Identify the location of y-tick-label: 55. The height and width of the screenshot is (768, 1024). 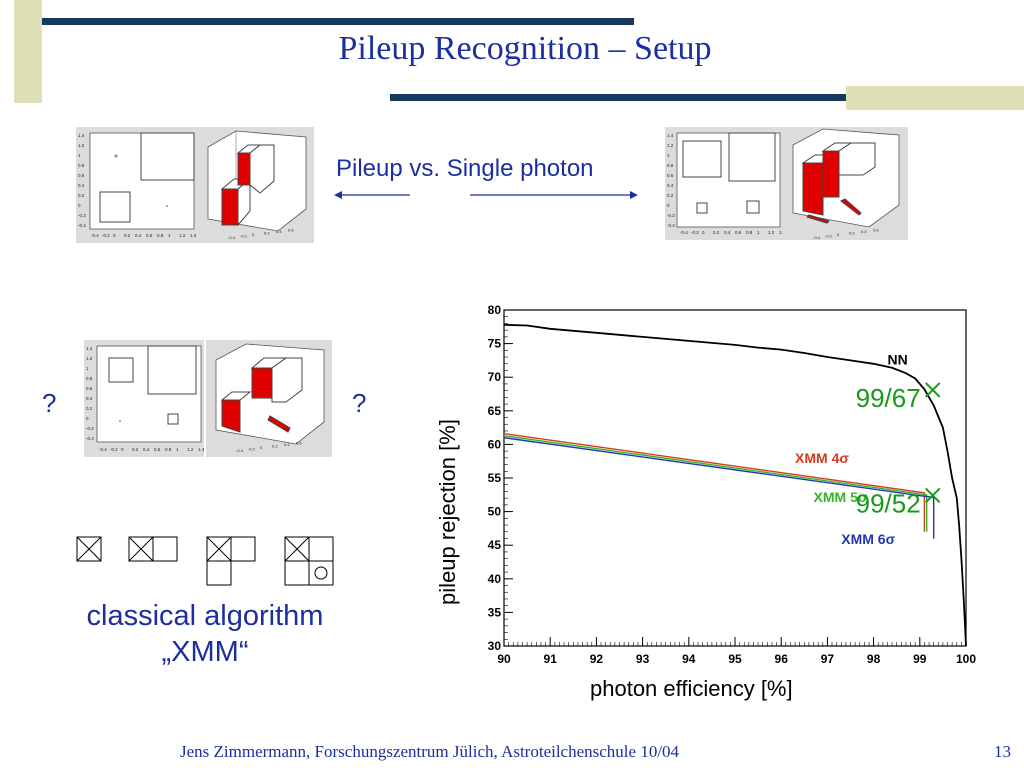
(495, 478).